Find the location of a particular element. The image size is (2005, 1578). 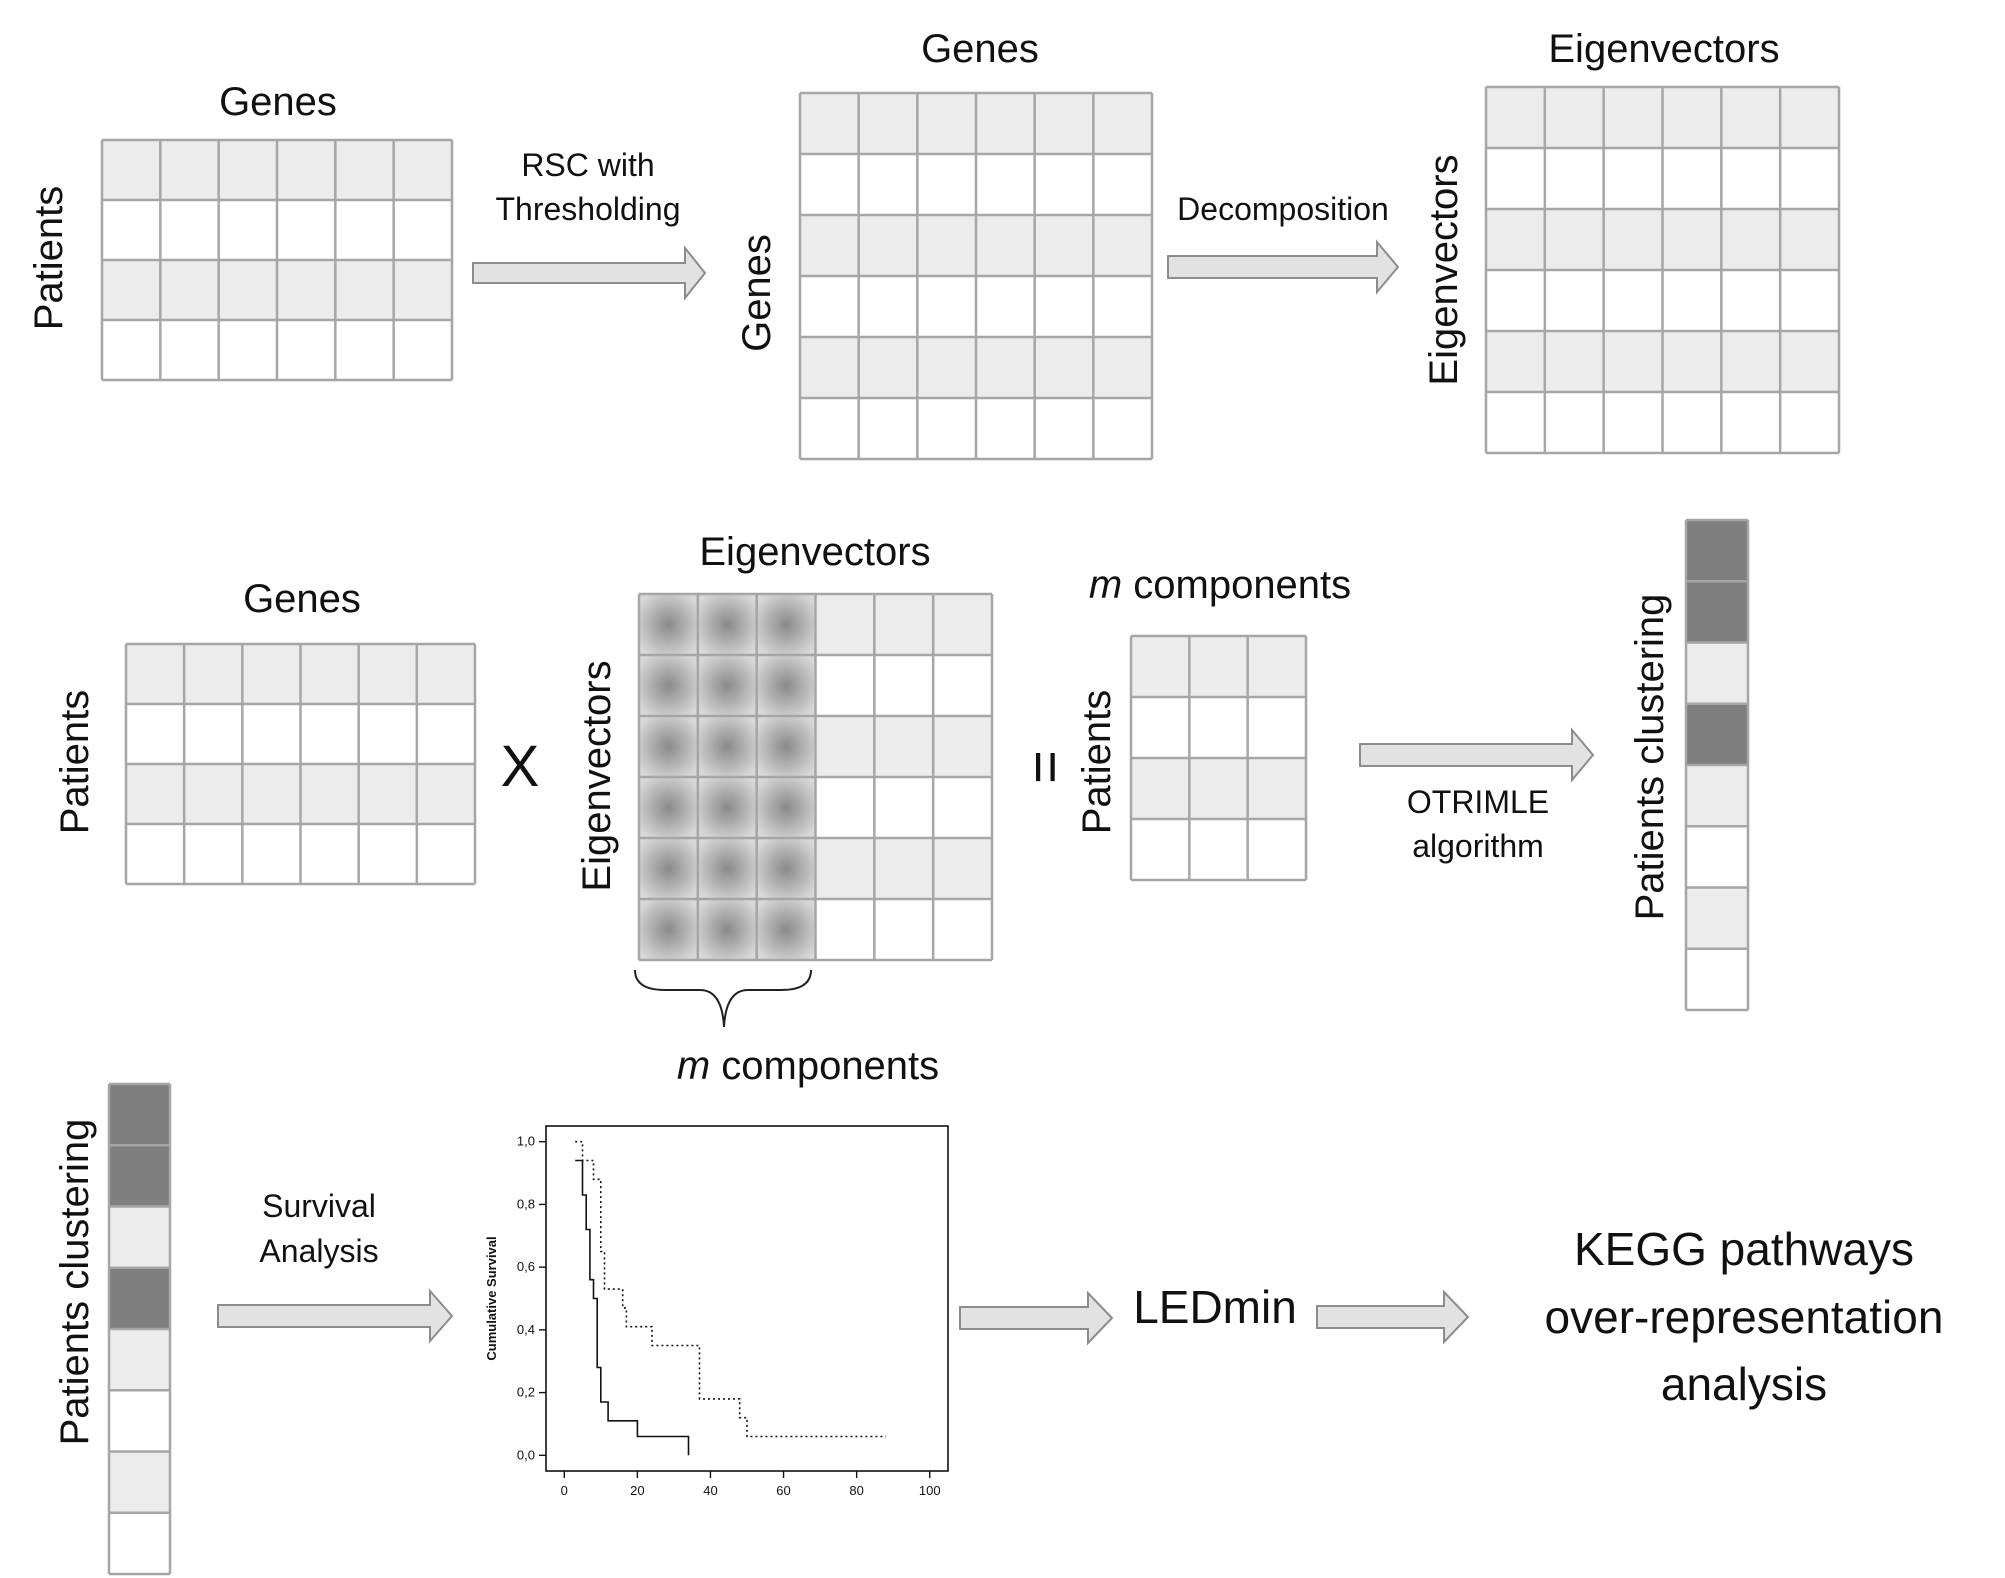

arrow-to-kegg is located at coordinates (1393, 1317).